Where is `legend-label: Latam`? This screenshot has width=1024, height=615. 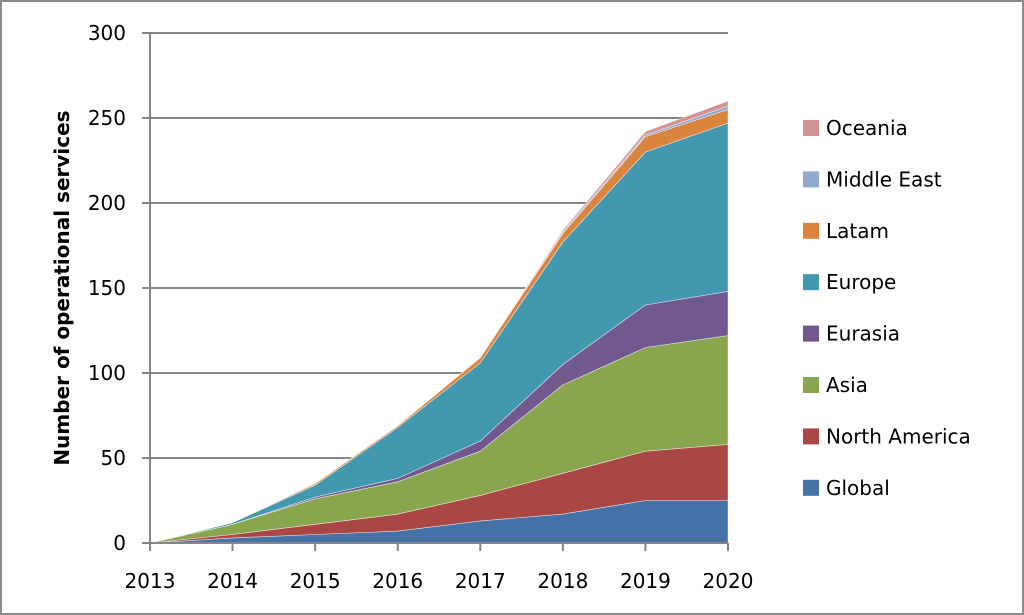 legend-label: Latam is located at coordinates (857, 231).